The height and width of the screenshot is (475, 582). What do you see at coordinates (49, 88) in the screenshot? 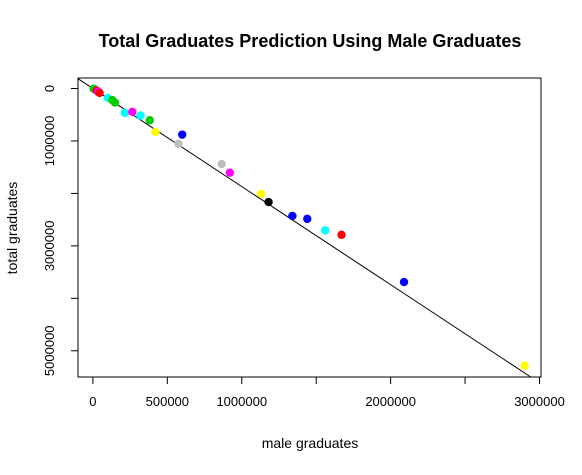
I see `y-tick-label: 0` at bounding box center [49, 88].